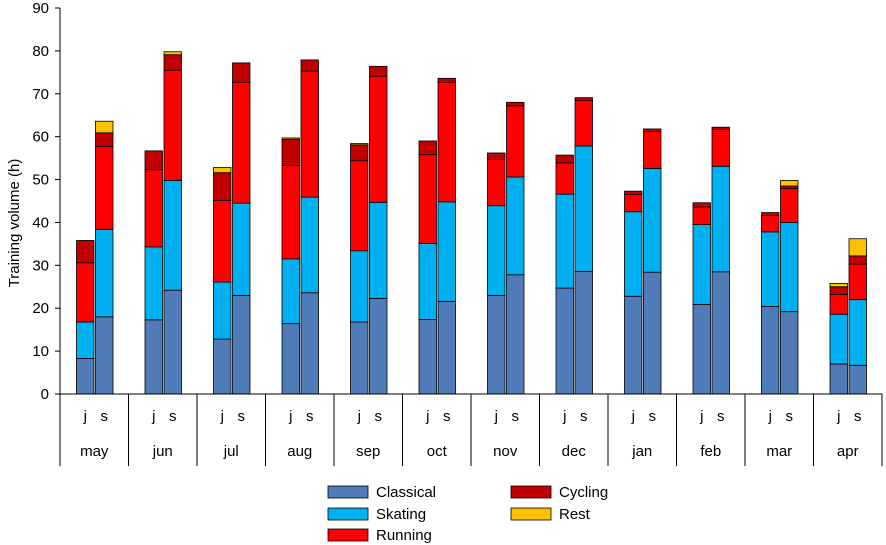 This screenshot has width=886, height=545. Describe the element at coordinates (515, 141) in the screenshot. I see `bar-segment-running-nov-s` at that location.